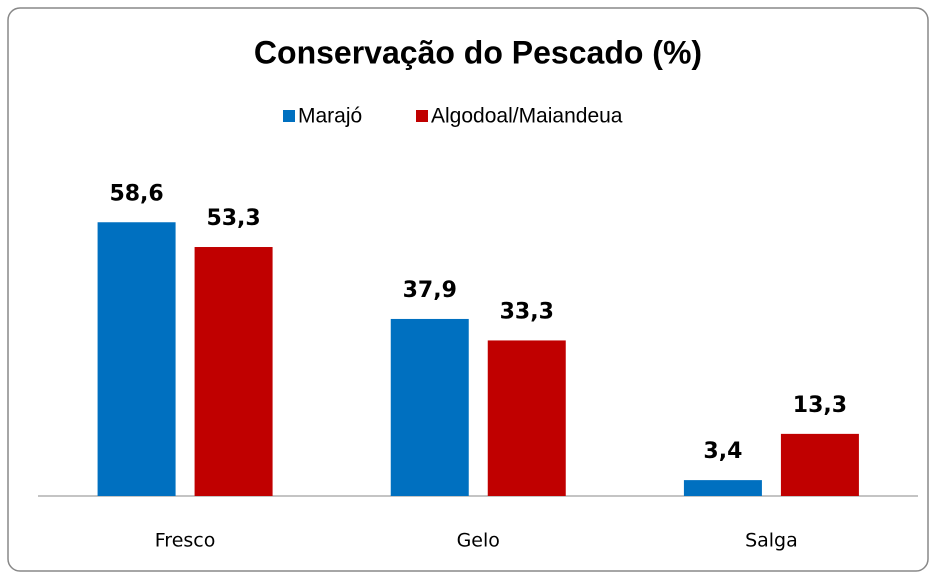  What do you see at coordinates (527, 311) in the screenshot?
I see `data-label: 33,3` at bounding box center [527, 311].